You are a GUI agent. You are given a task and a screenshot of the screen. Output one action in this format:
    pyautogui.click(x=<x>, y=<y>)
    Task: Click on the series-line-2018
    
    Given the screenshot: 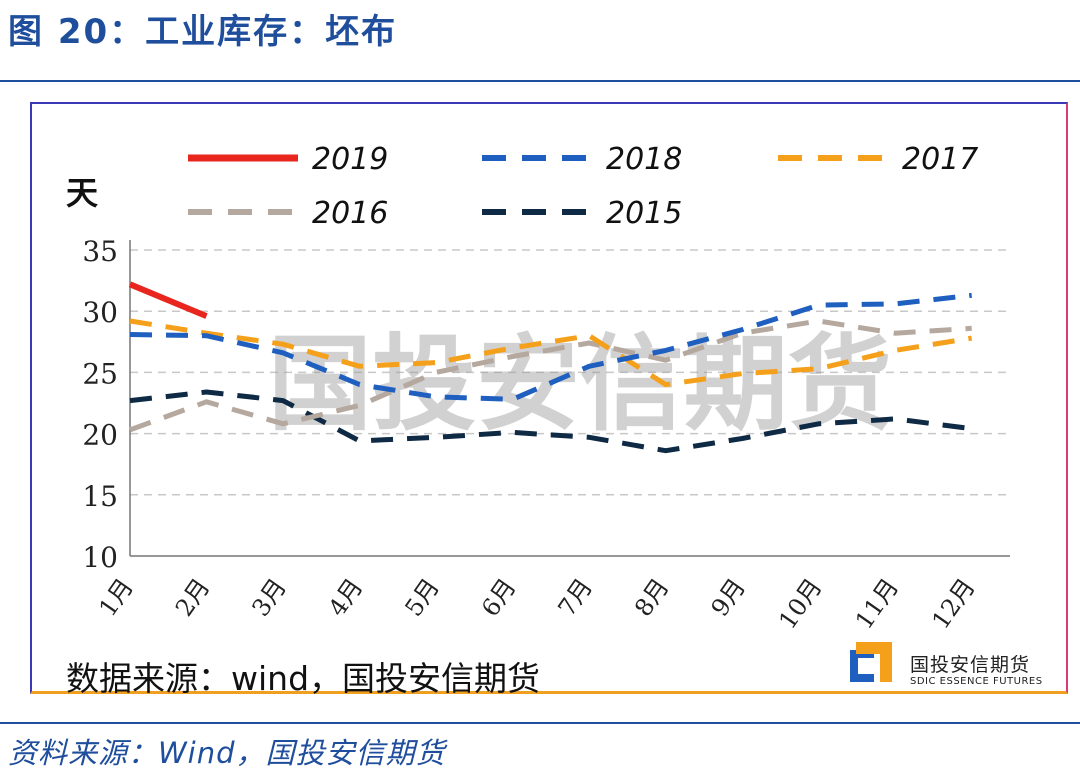 What is the action you would take?
    pyautogui.click(x=550, y=347)
    